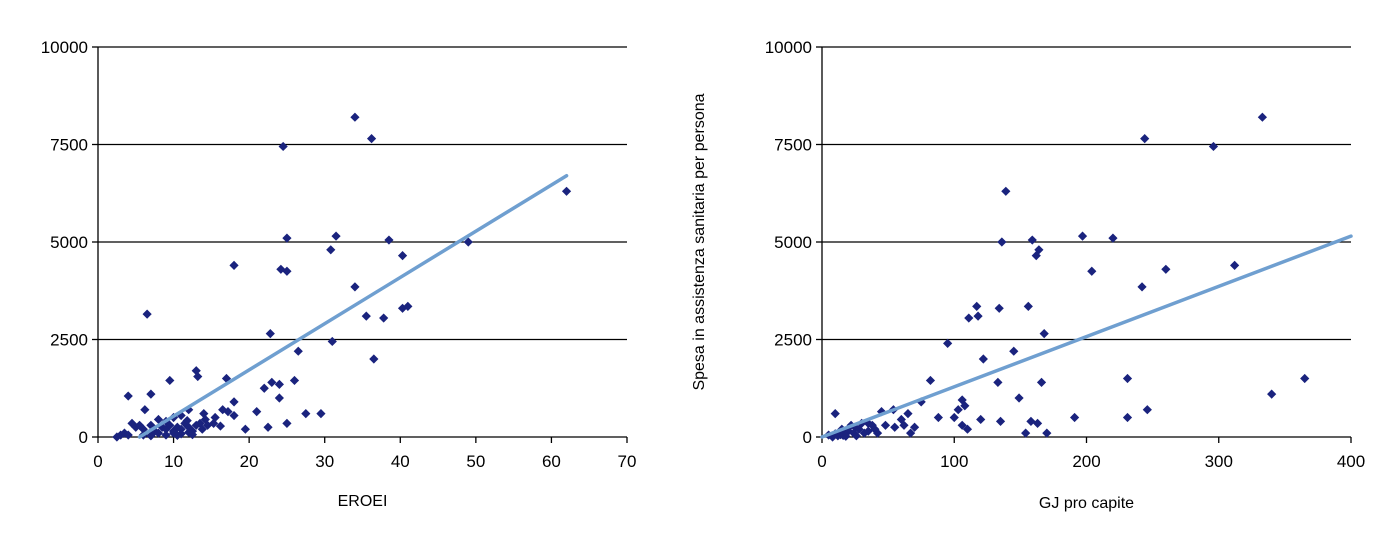  I want to click on y-tick-label: 7500, so click(793, 145).